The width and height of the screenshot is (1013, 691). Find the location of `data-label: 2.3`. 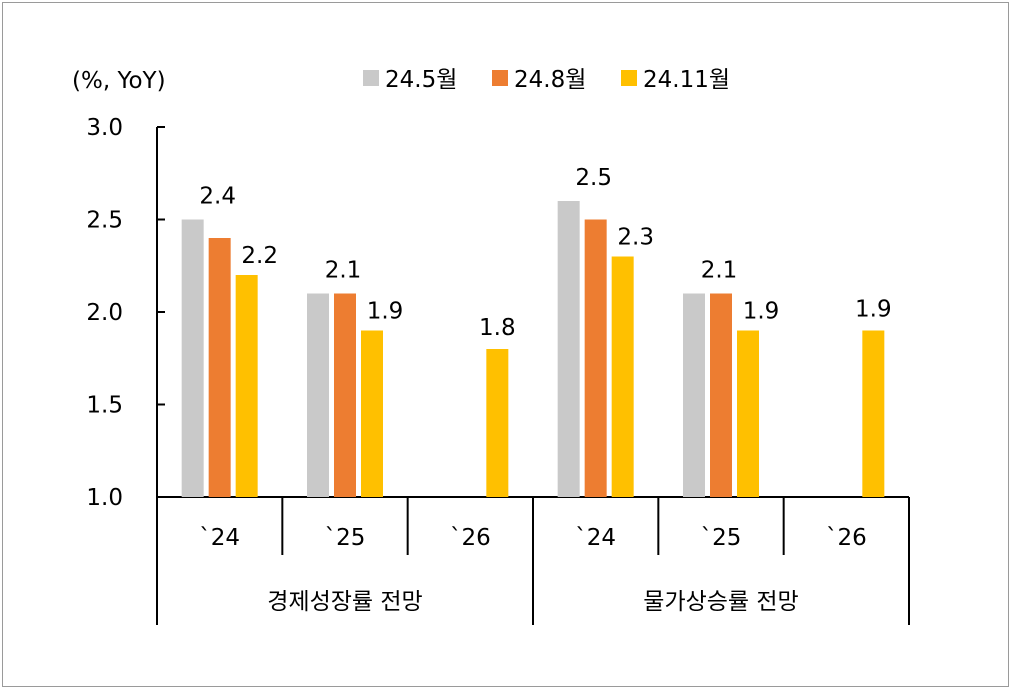

data-label: 2.3 is located at coordinates (635, 238).